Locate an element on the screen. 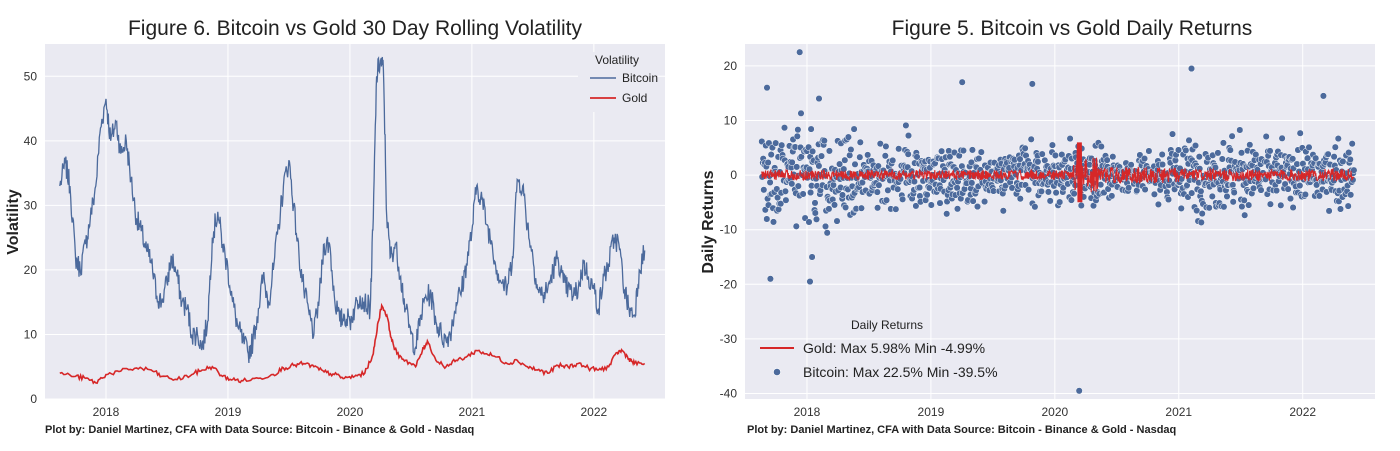 The height and width of the screenshot is (451, 1400). x-ticks-returns: 2018 2019 2020 2021 2022 is located at coordinates (1055, 412).